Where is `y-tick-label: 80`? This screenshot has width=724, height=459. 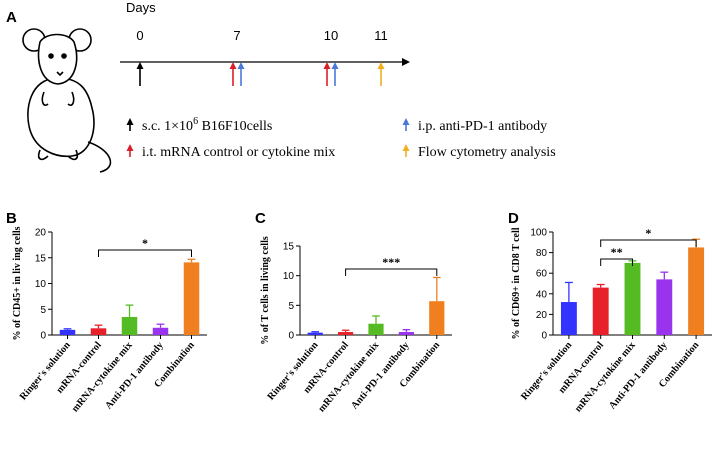
y-tick-label: 80 is located at coordinates (542, 253).